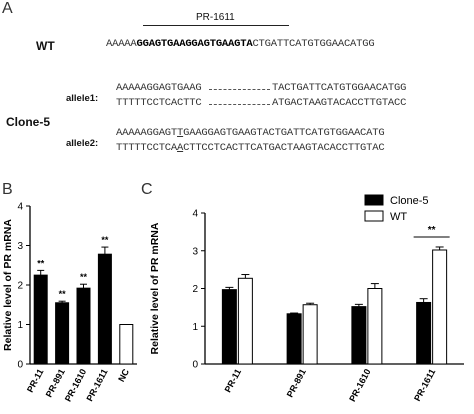  What do you see at coordinates (155, 288) in the screenshot?
I see `chart-c-y-axis-label: Relative level of PR mRNA` at bounding box center [155, 288].